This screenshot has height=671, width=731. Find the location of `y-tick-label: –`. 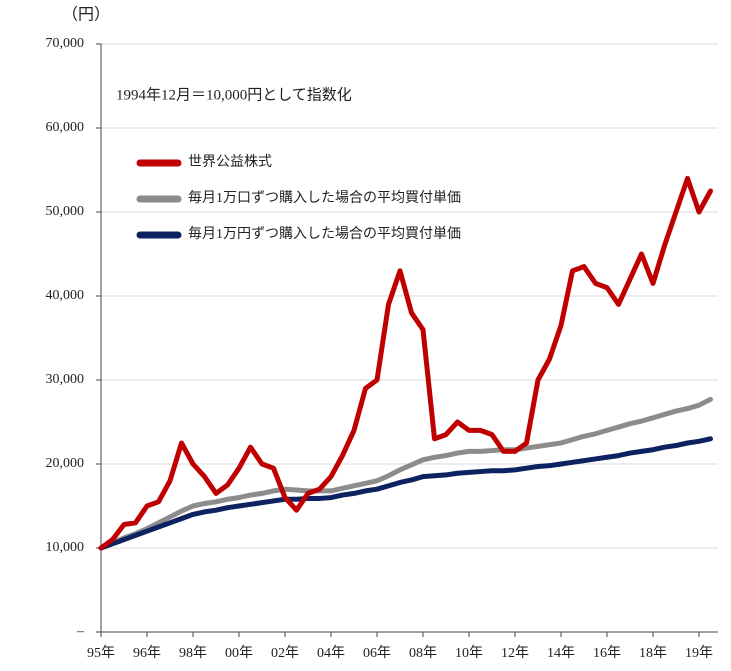

y-tick-label: – is located at coordinates (80, 631).